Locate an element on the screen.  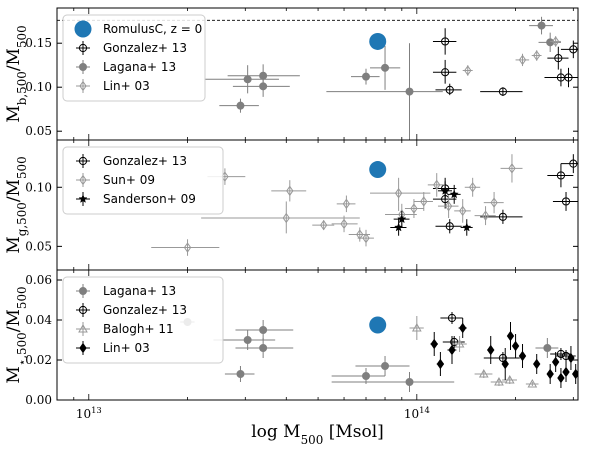
legend: Gonzalez+ 13 Sun+ 09 Sanderson+ 09 is located at coordinates (143, 180).